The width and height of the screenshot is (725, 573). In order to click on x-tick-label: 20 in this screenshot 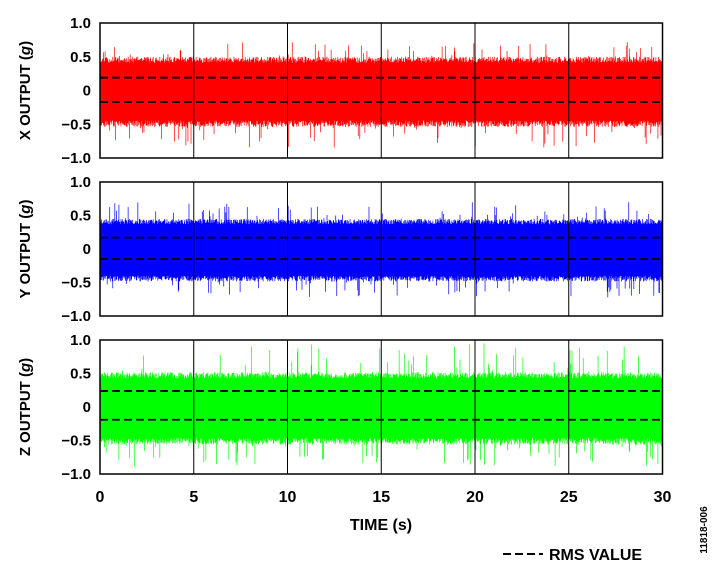, I will do `click(475, 497)`.